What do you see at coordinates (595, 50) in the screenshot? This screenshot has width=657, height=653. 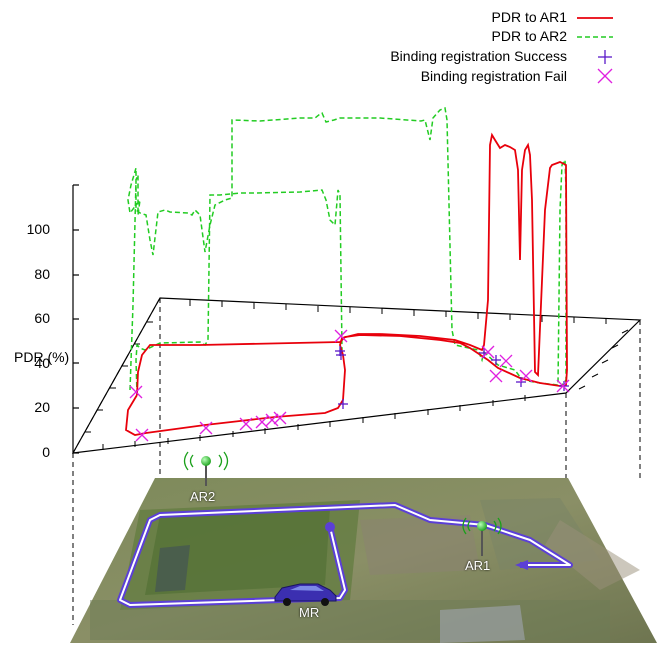 I see `legend-samples` at bounding box center [595, 50].